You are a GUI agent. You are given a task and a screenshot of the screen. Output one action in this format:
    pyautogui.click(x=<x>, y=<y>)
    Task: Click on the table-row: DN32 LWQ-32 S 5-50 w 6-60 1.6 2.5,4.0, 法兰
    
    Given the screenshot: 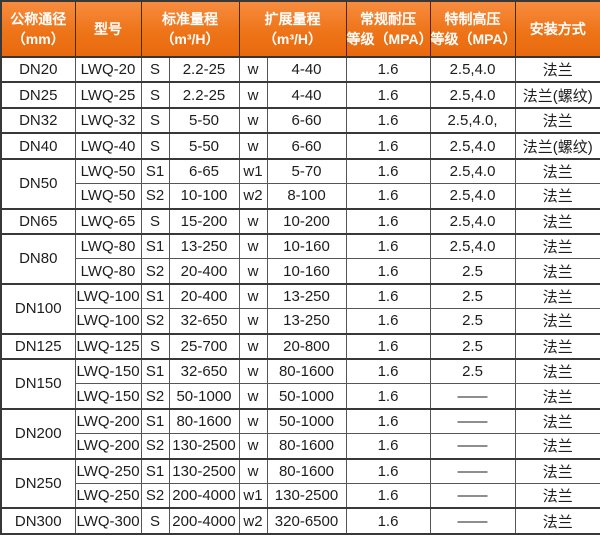 What is the action you would take?
    pyautogui.click(x=300, y=120)
    